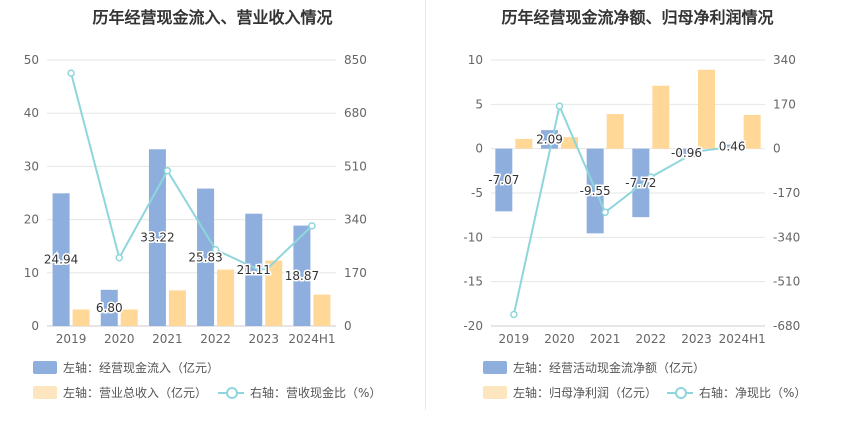 The height and width of the screenshot is (437, 850). Describe the element at coordinates (355, 113) in the screenshot. I see `y-right-tick-label: 680` at that location.